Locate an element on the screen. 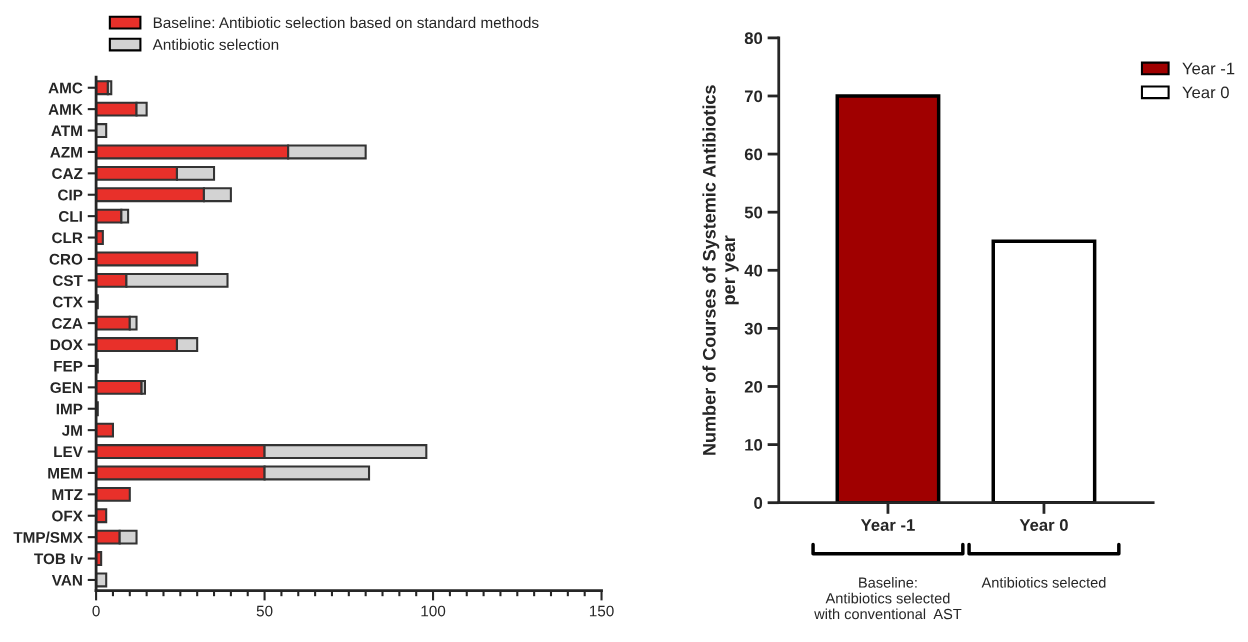 The width and height of the screenshot is (1248, 642). y-tick-label: LEV is located at coordinates (68, 452).